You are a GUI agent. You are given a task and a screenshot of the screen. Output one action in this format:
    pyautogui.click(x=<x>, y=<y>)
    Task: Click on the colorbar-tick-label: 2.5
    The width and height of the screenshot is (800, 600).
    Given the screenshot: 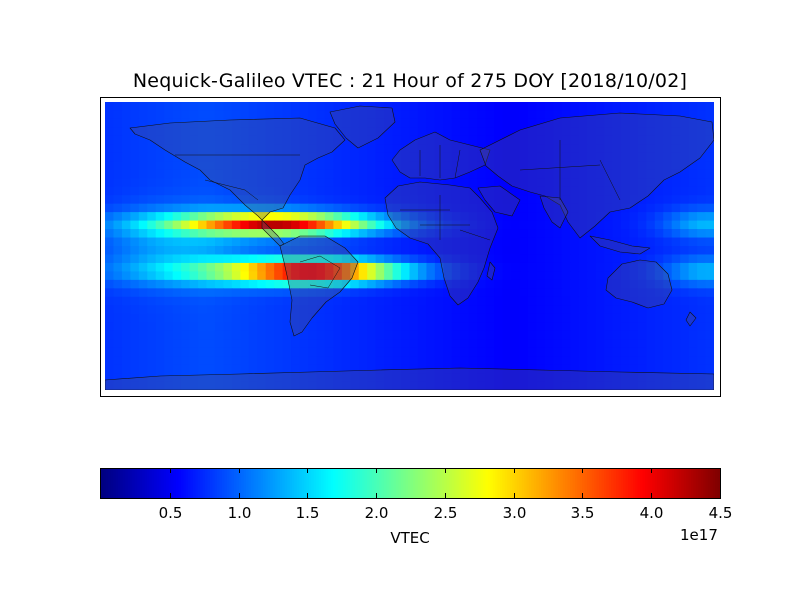 What is the action you would take?
    pyautogui.click(x=445, y=513)
    